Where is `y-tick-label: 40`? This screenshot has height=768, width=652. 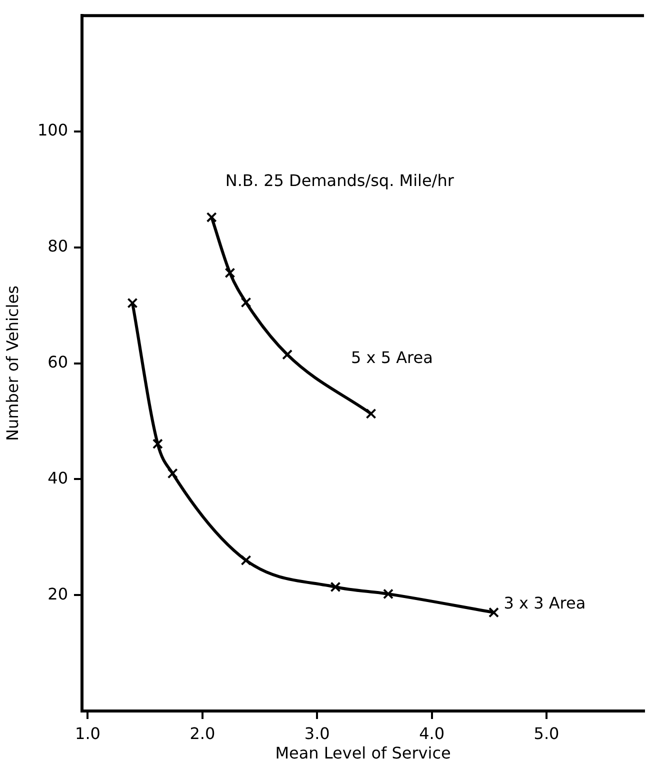 y-tick-label: 40 is located at coordinates (58, 478).